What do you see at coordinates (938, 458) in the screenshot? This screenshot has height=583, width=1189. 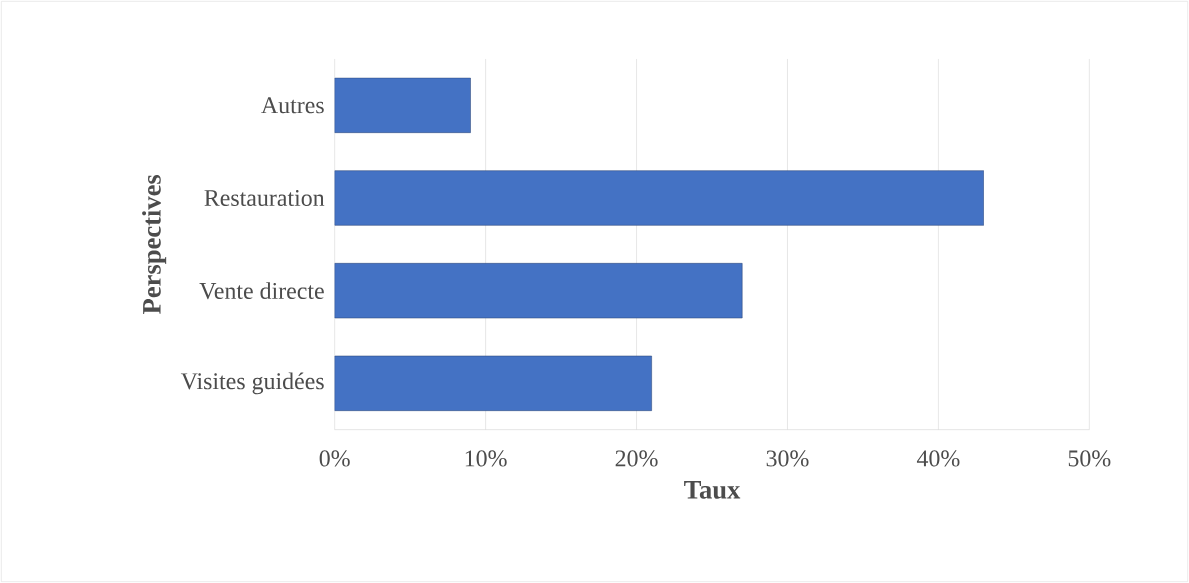 I see `x-tick-label: 40%` at bounding box center [938, 458].